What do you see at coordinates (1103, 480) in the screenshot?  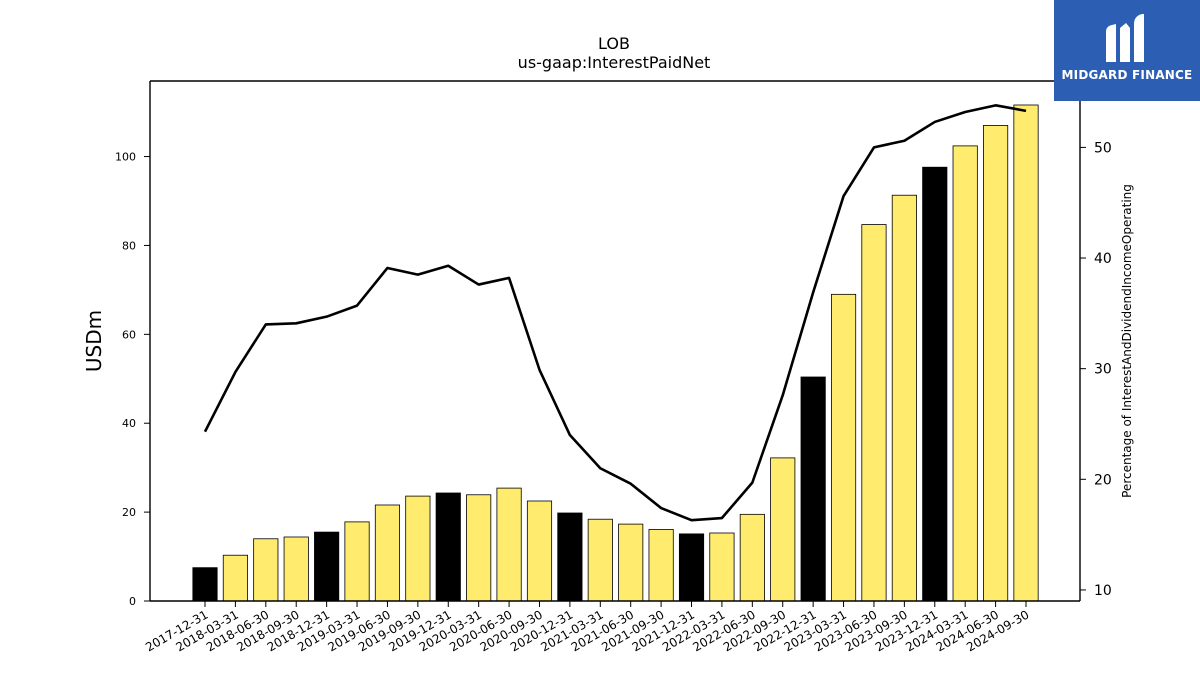 I see `y2-tick-label: 20` at bounding box center [1103, 480].